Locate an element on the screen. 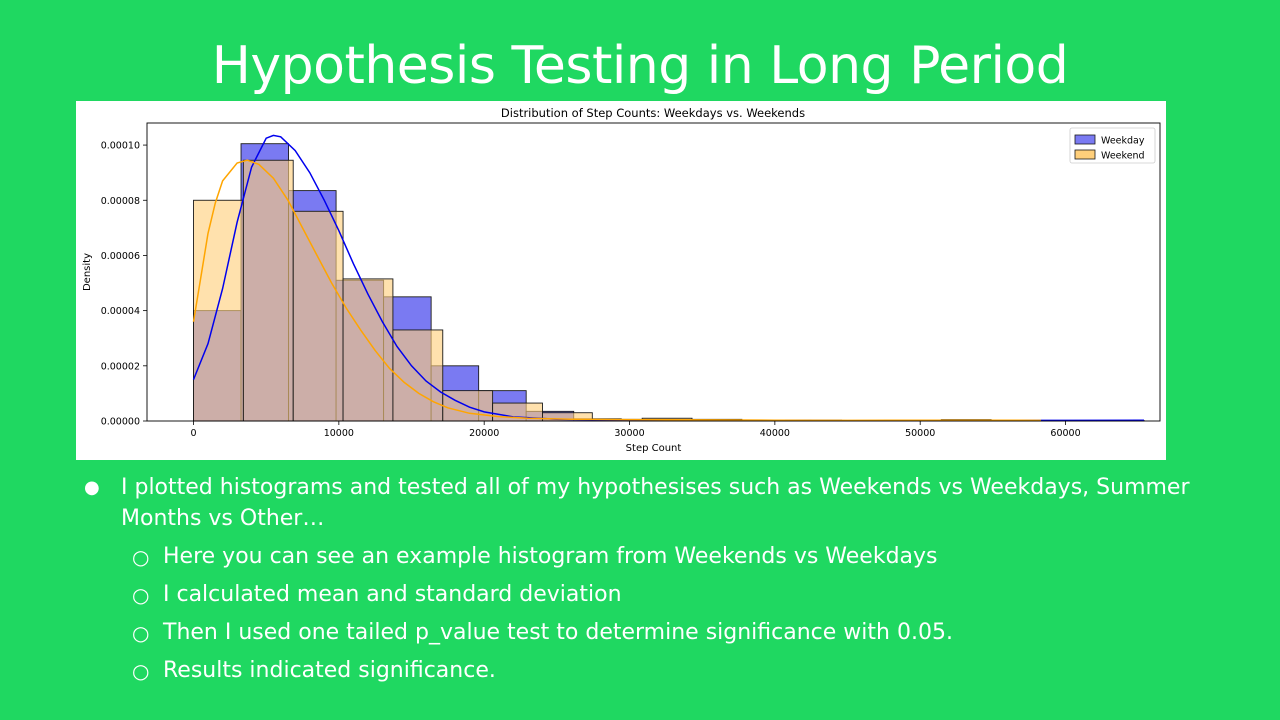 This screenshot has height=720, width=1280. legend-swatch-weekday is located at coordinates (1085, 139).